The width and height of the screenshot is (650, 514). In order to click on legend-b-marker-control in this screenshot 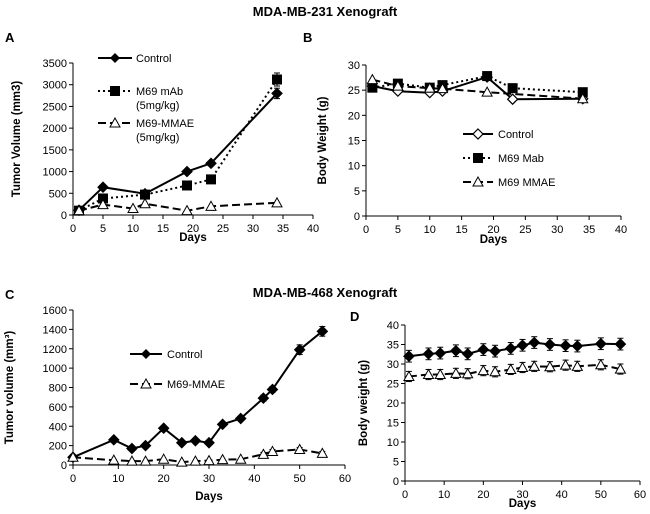, I will do `click(478, 134)`.